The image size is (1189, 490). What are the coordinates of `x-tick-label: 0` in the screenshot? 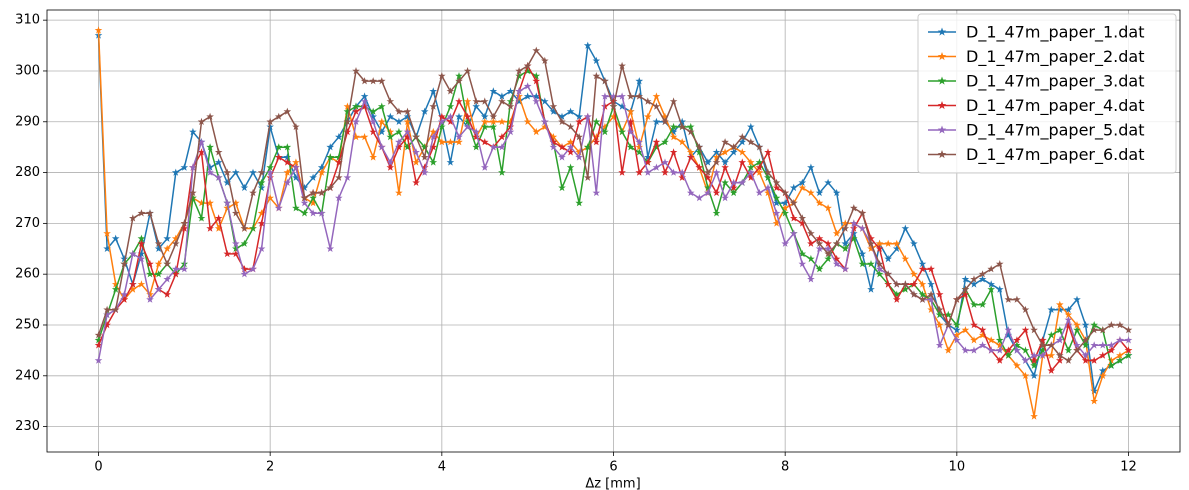 It's located at (98, 467).